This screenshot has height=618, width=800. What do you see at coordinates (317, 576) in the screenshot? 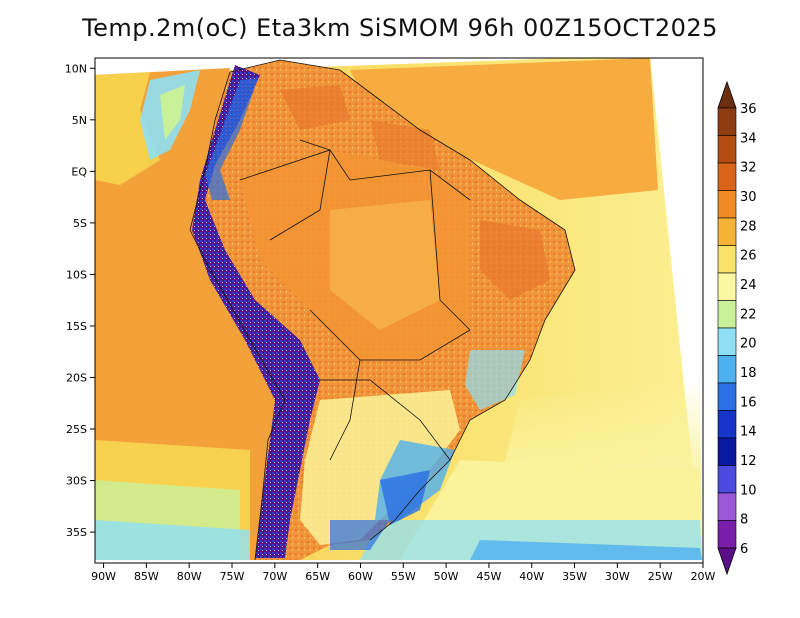
I see `lon-tick-label: 65W` at bounding box center [317, 576].